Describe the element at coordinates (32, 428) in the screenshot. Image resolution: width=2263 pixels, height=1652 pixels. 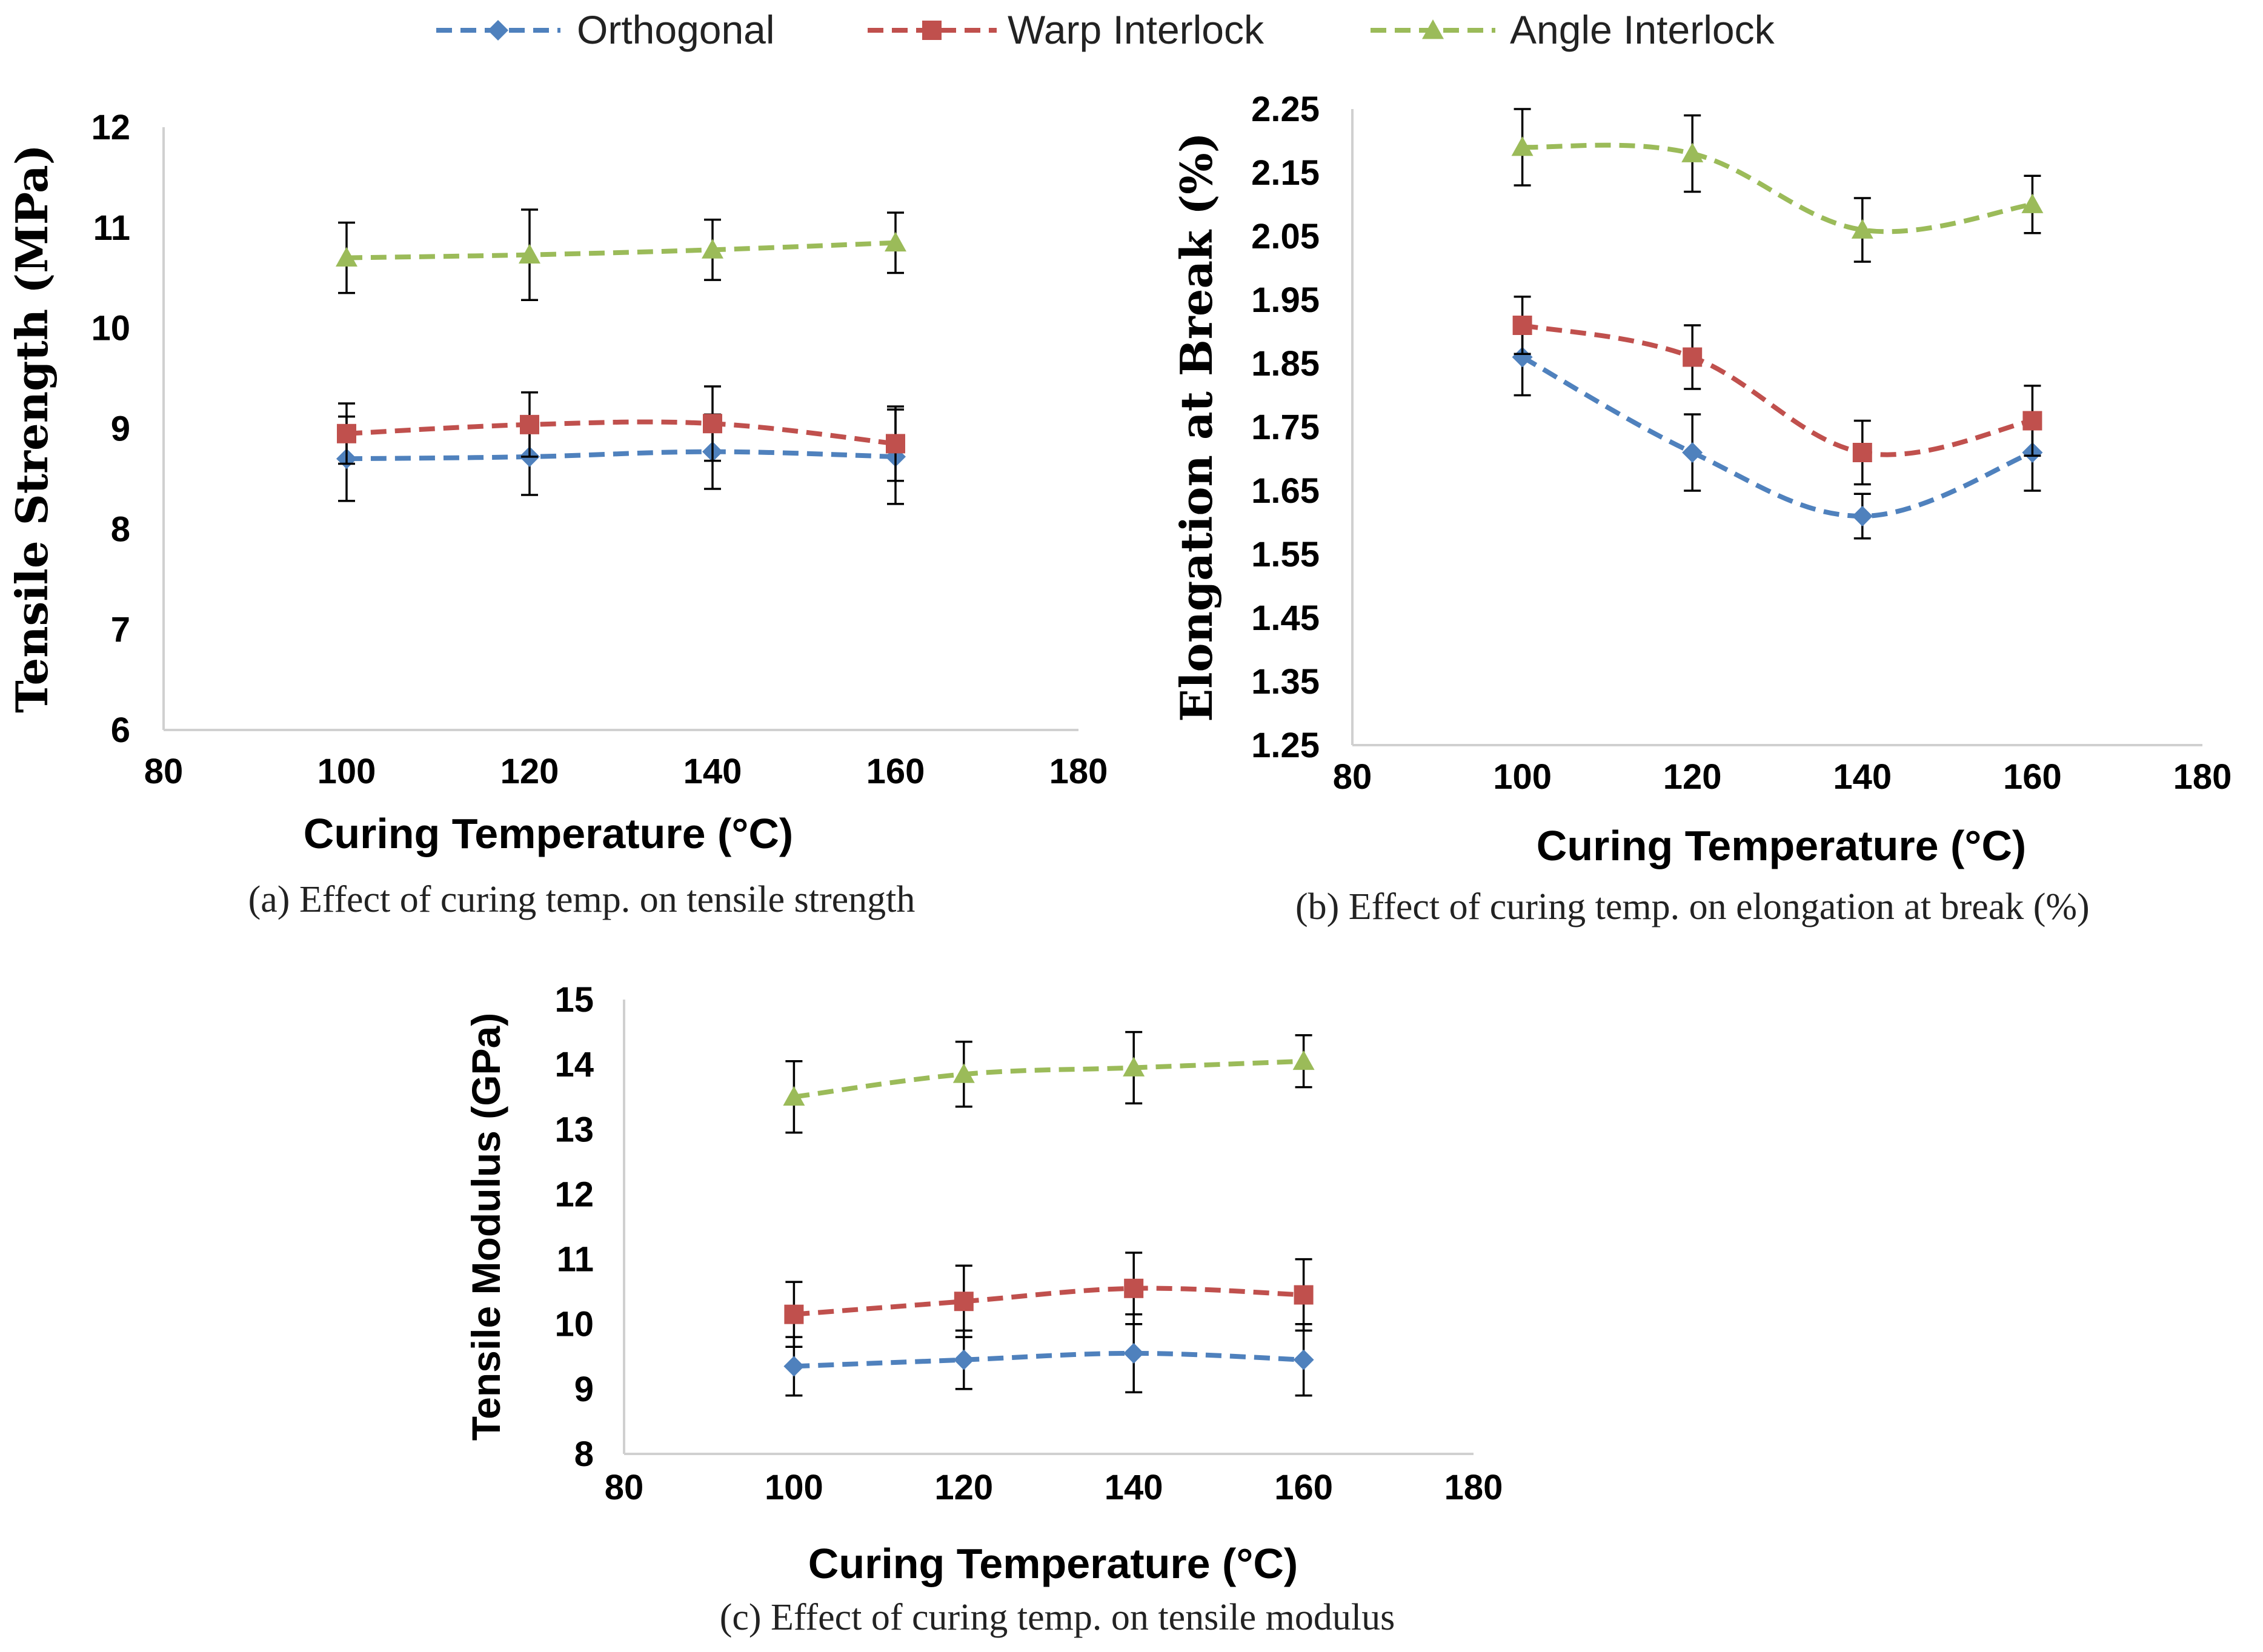
I see `y-axis-title: Tensile Strength (MPa)` at that location.